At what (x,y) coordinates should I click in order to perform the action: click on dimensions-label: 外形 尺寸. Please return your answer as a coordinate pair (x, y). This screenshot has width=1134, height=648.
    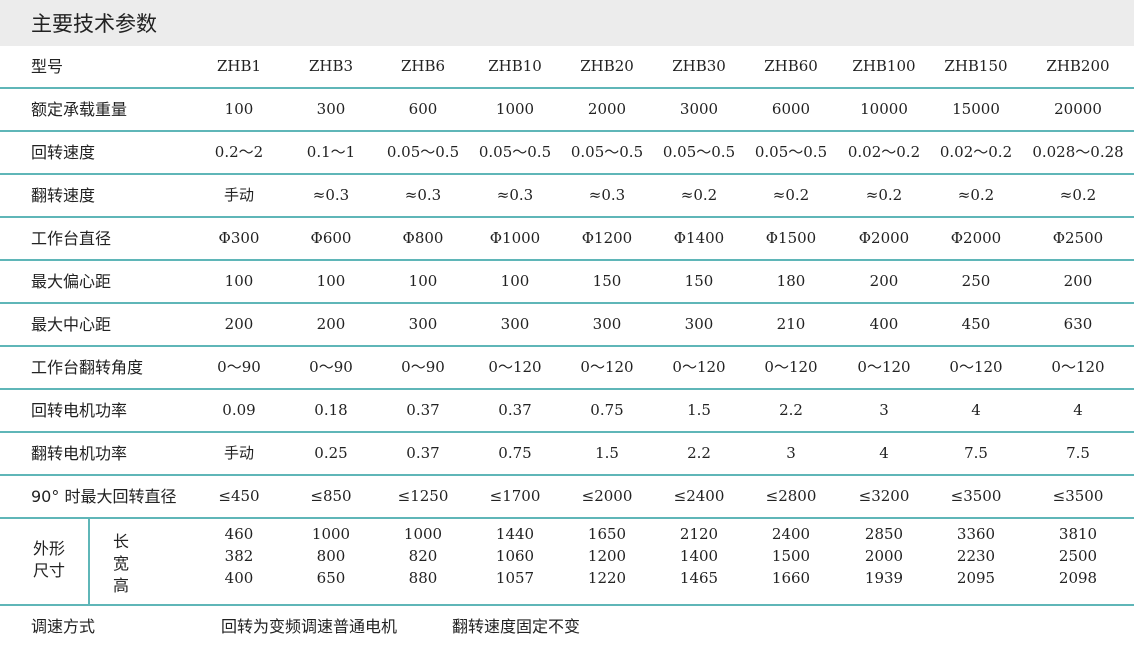
    Looking at the image, I should click on (49, 560).